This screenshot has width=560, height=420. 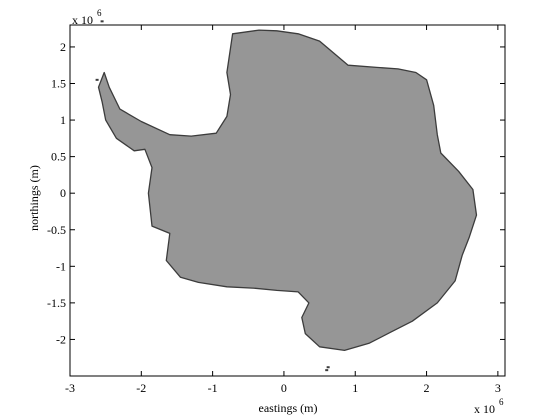 I want to click on y-tick-label: 0.5, so click(x=58, y=157).